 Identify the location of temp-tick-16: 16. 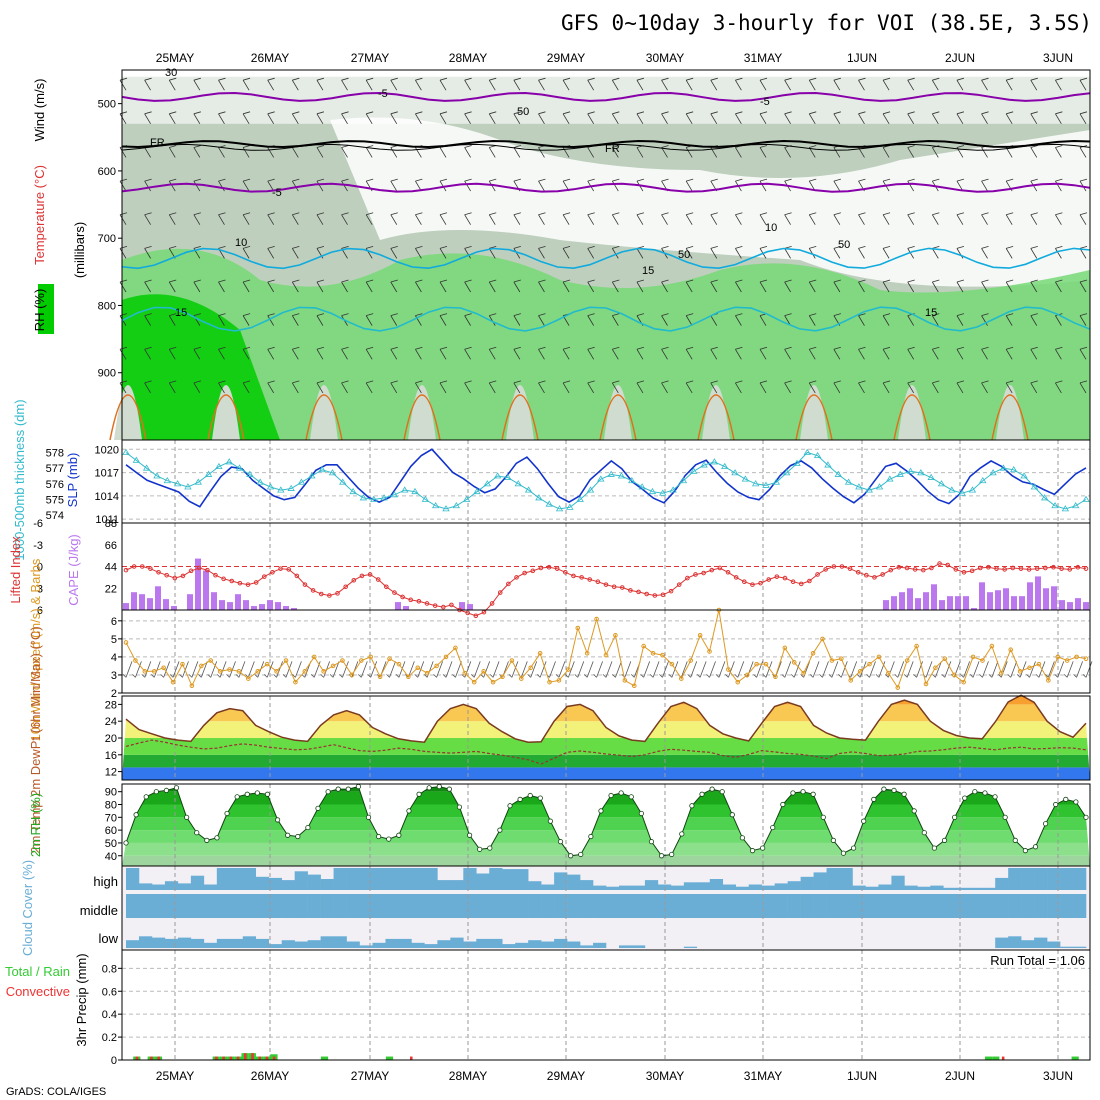
(111, 756).